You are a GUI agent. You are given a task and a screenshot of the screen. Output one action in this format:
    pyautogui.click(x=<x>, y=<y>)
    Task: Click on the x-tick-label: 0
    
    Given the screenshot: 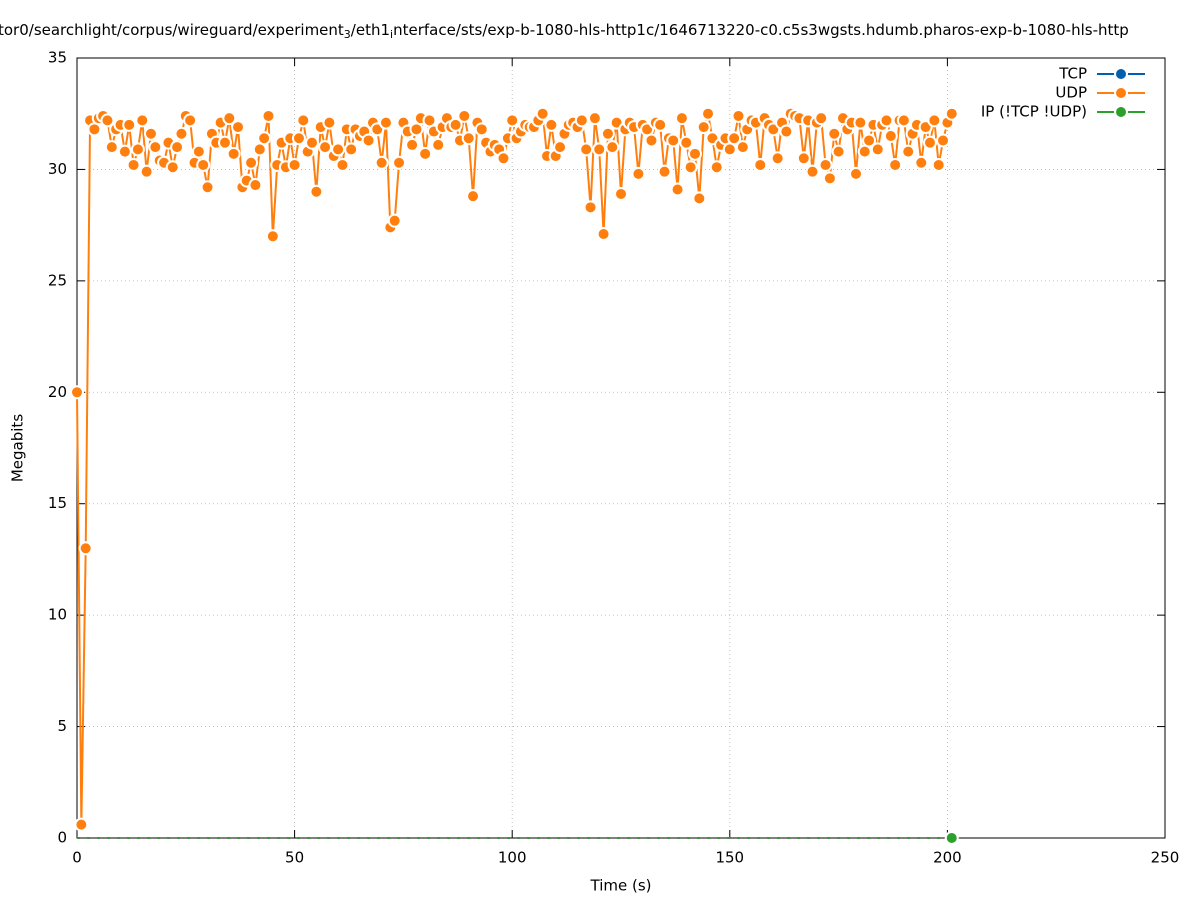 What is the action you would take?
    pyautogui.click(x=77, y=858)
    